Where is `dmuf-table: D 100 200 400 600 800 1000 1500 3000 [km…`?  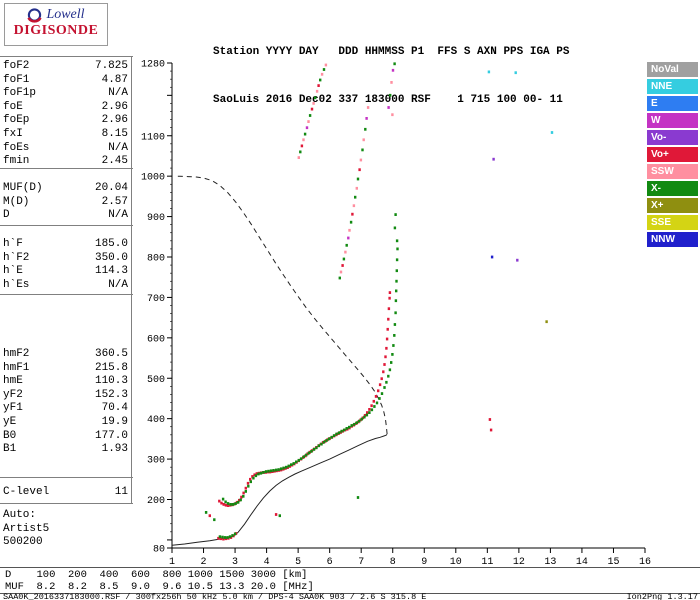 dmuf-table: D 100 200 400 600 800 1000 1500 3000 [km… is located at coordinates (159, 581).